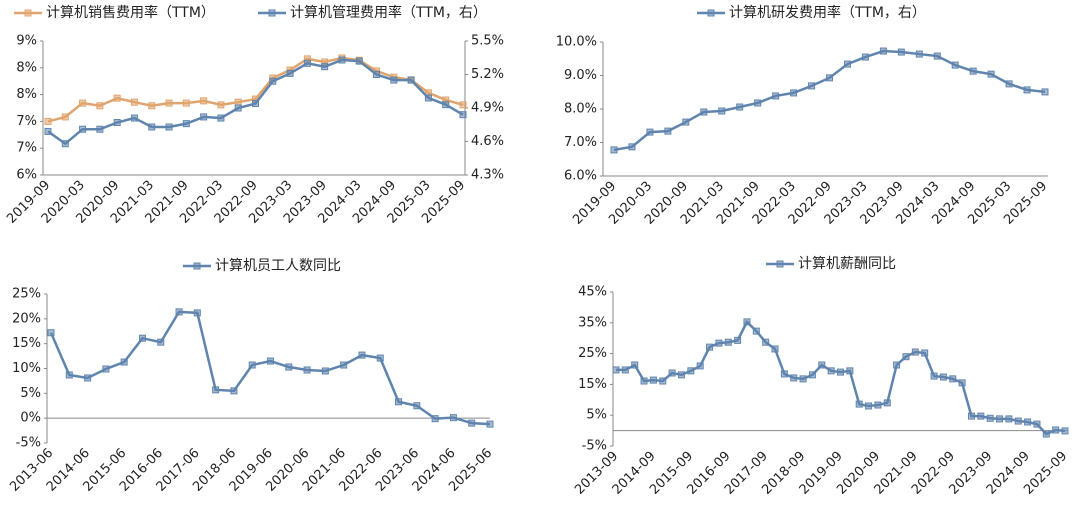 The image size is (1080, 510). What do you see at coordinates (487, 108) in the screenshot?
I see `y2-tick-label: 4.9%` at bounding box center [487, 108].